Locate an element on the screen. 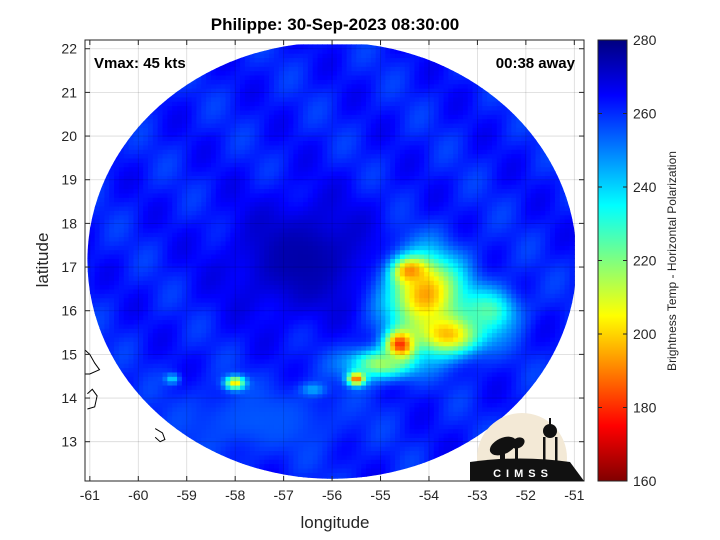  cimss-logo: CIMSS is located at coordinates (527, 447).